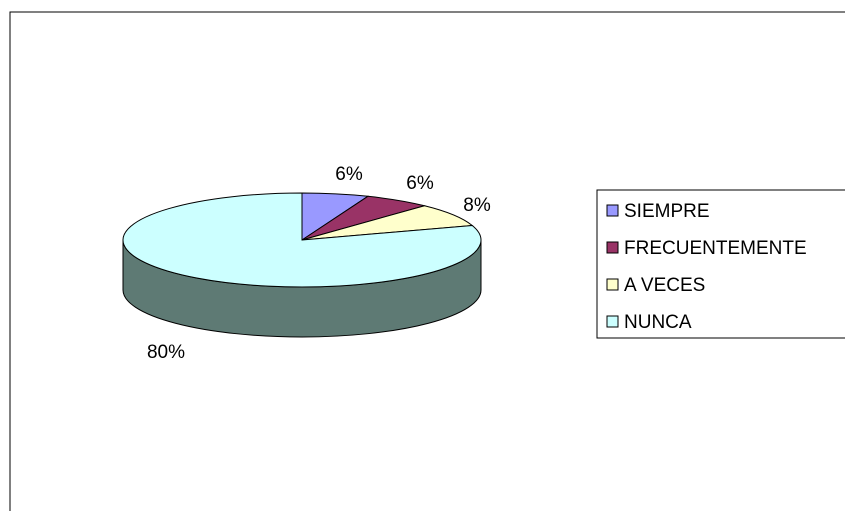  I want to click on pie-slice-nunca, so click(302, 240).